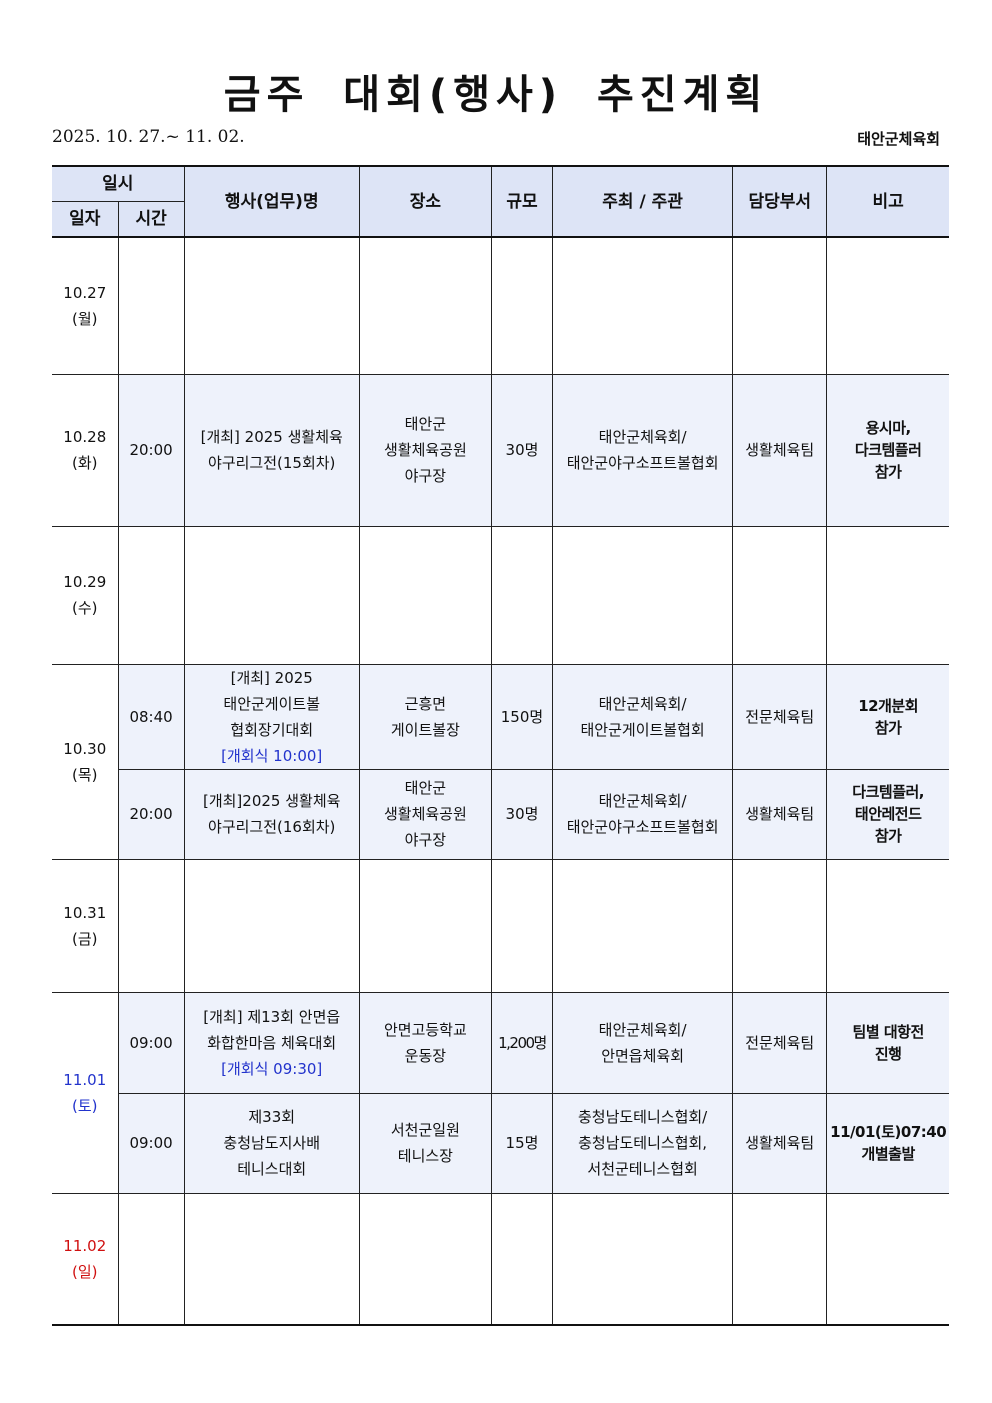 This screenshot has height=1403, width=992. I want to click on date-cell: 10.28 (화), so click(85, 450).